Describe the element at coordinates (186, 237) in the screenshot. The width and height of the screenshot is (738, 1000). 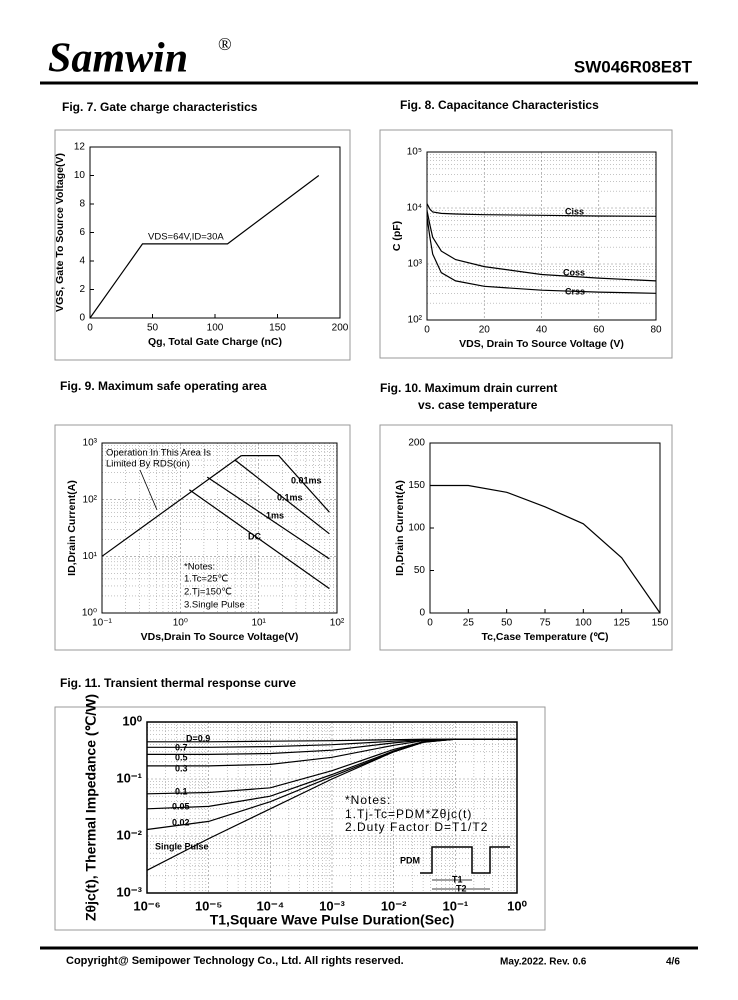
I see `annotation: VDS=64V,ID=30A` at that location.